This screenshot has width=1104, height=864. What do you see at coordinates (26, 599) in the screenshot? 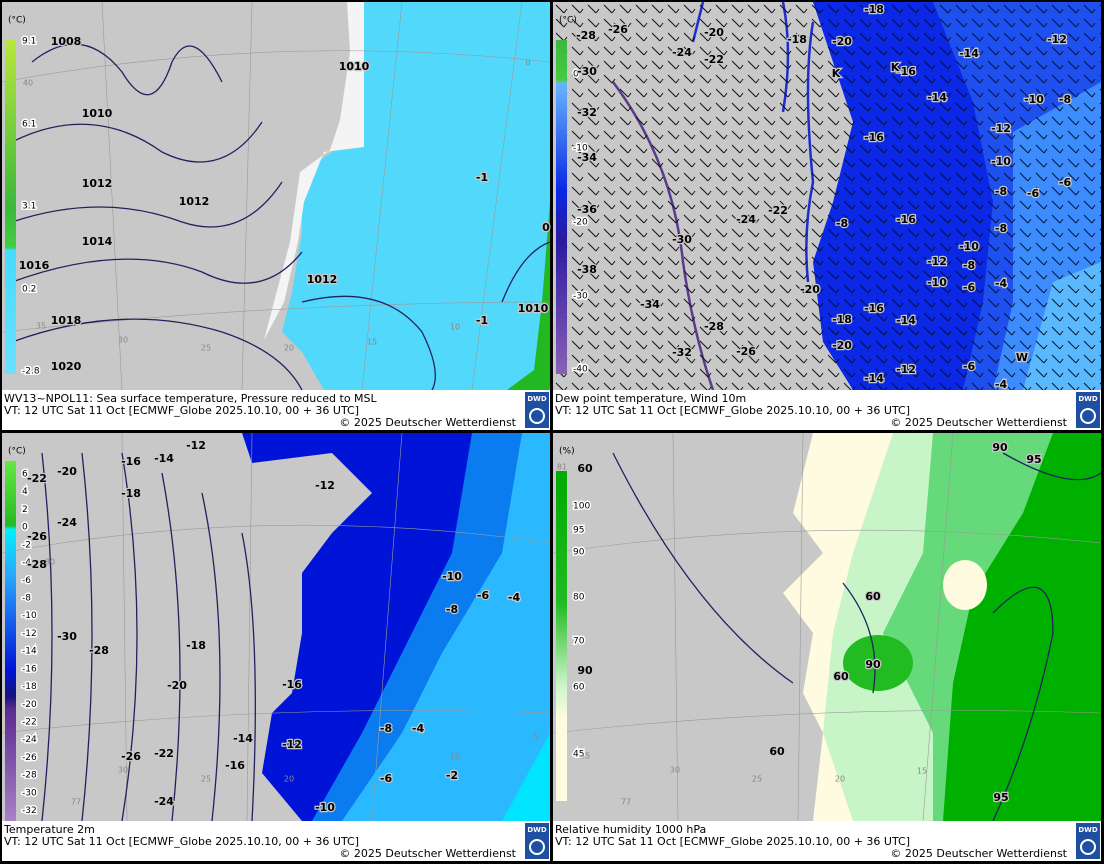
I see `legend-label: -8` at bounding box center [26, 599].